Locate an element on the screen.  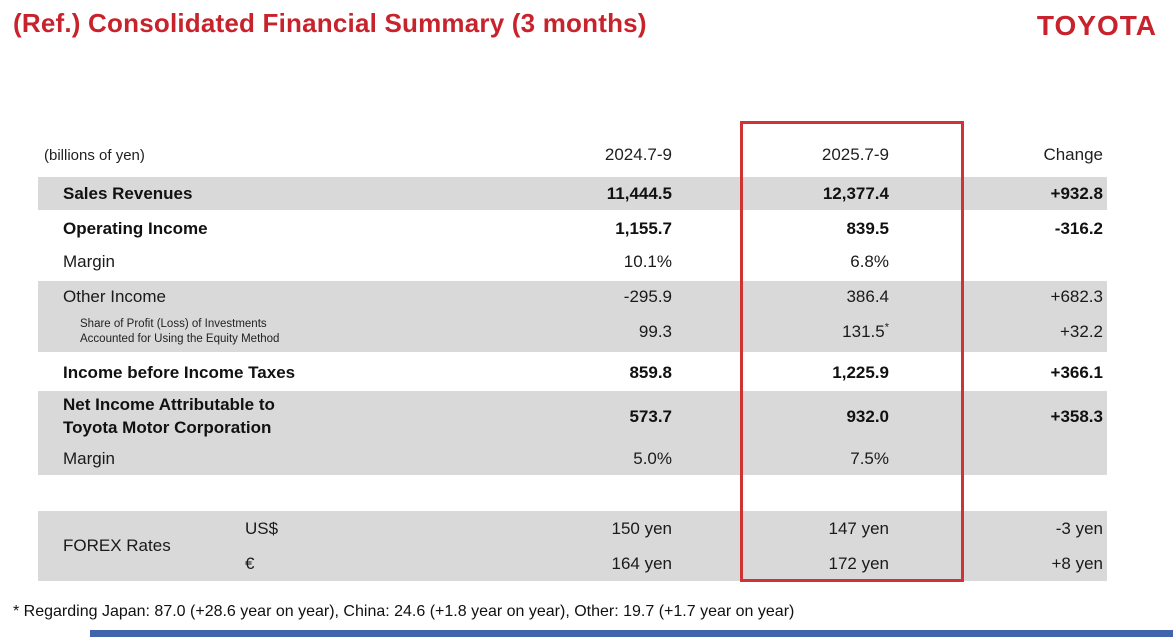
value-2024: 11,444.5 is located at coordinates (639, 193).